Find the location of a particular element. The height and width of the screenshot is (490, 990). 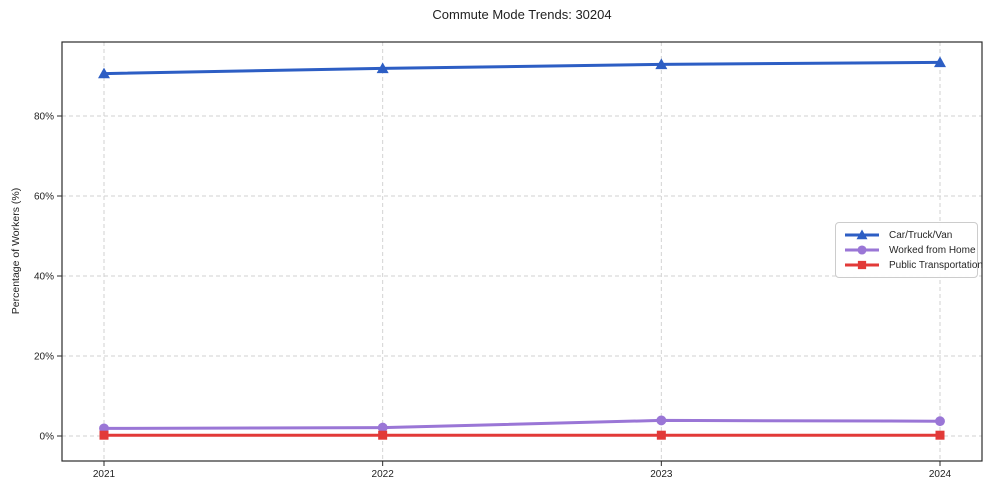

legend-label: Public Transportation is located at coordinates (936, 265).